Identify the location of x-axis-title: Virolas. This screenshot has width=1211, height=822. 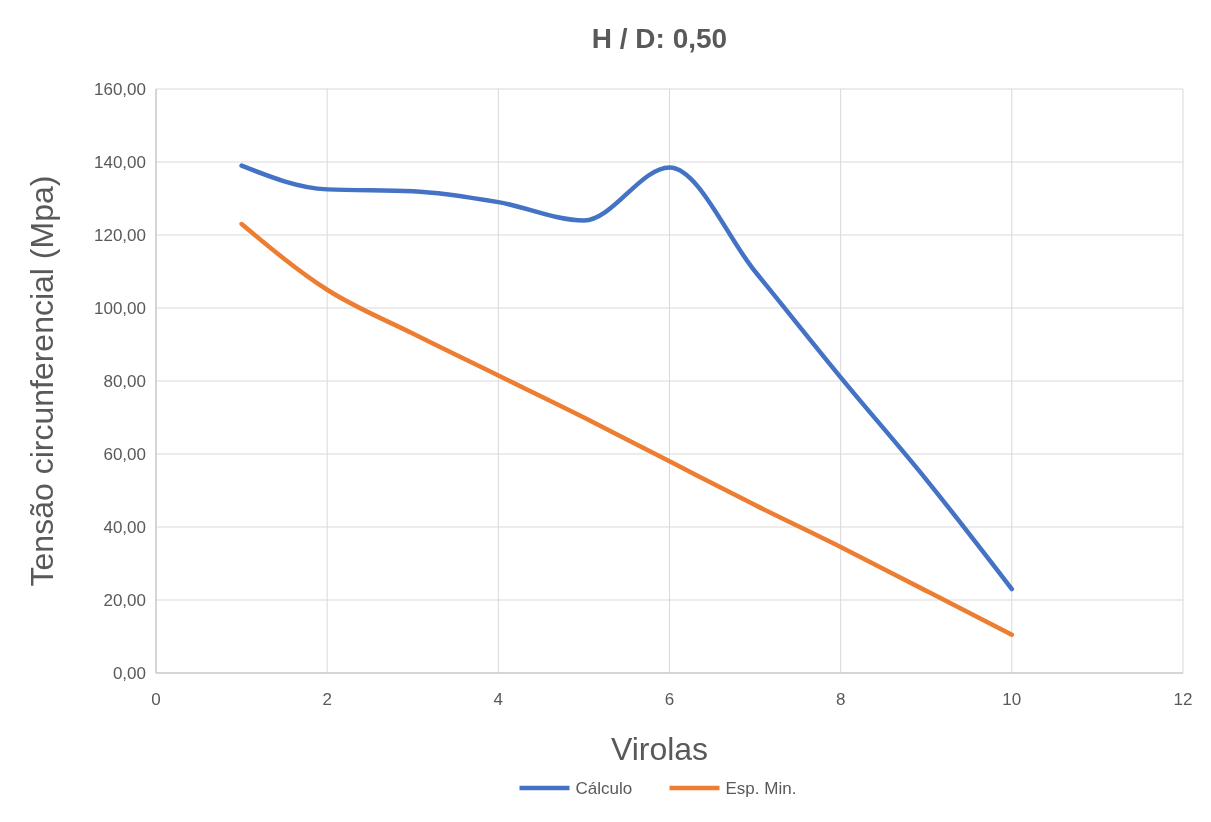
(659, 749).